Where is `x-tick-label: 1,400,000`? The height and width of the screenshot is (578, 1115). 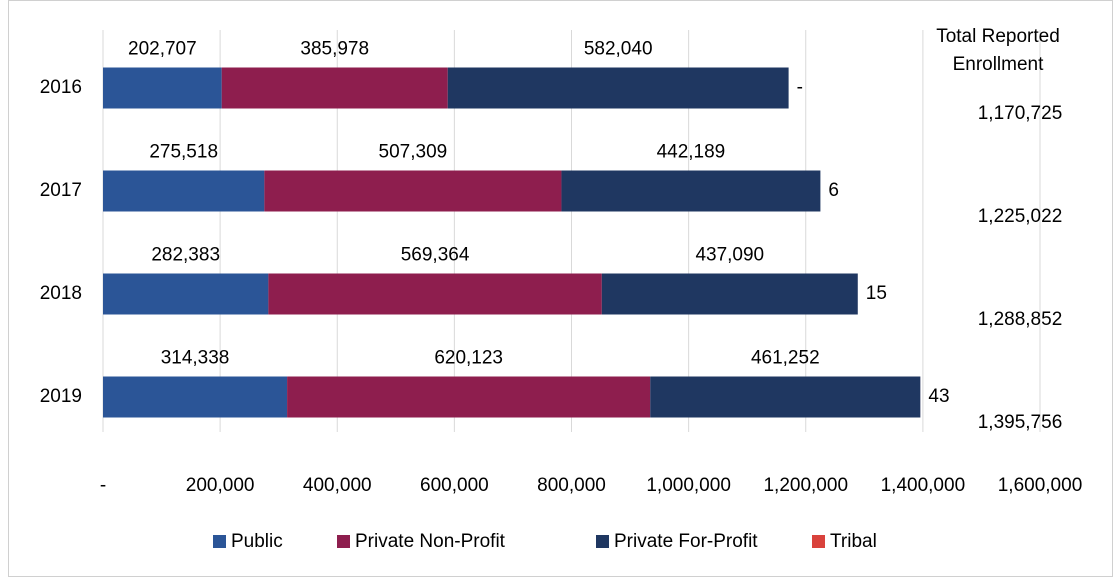 x-tick-label: 1,400,000 is located at coordinates (923, 485).